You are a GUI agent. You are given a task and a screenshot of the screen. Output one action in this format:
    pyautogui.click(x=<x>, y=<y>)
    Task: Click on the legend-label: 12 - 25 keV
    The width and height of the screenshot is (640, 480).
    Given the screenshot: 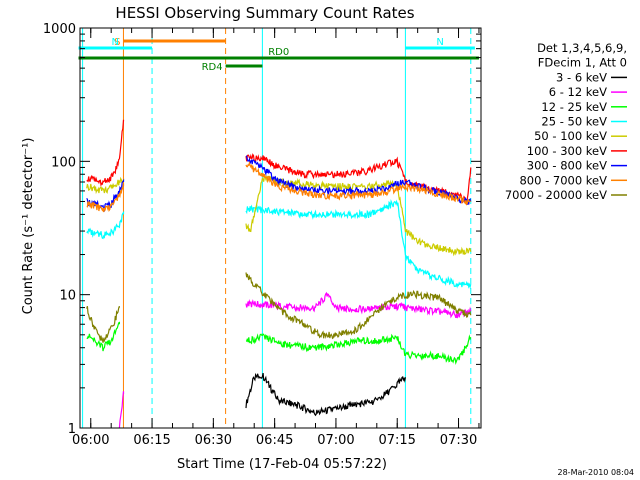 What is the action you would take?
    pyautogui.click(x=574, y=107)
    